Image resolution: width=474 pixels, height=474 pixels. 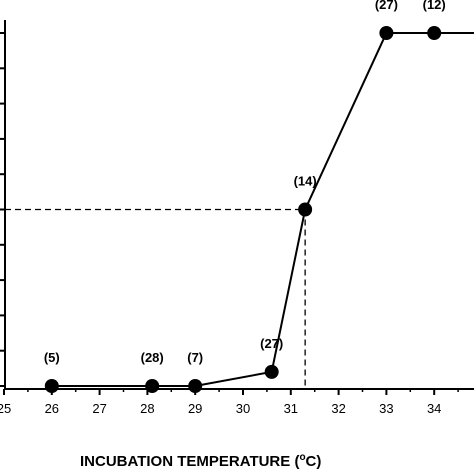 What do you see at coordinates (189, 461) in the screenshot?
I see `x-axis-title-main: INCUBATION TEMPERATURE (` at bounding box center [189, 461].